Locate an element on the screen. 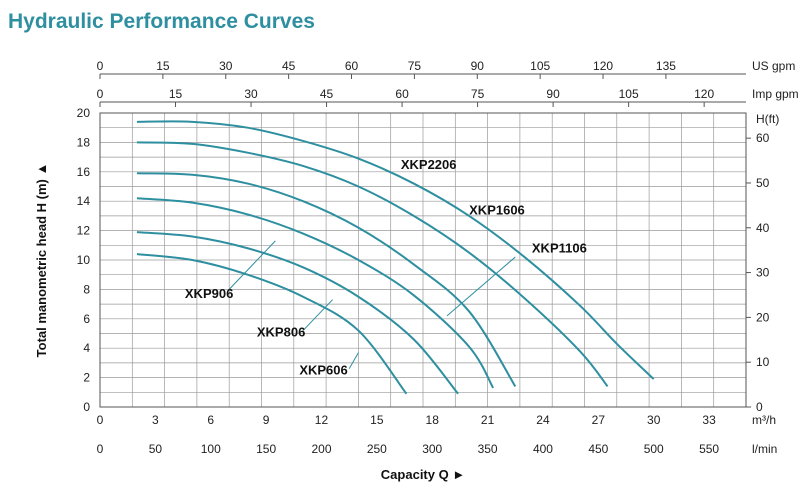 The height and width of the screenshot is (490, 800). x-tick-label: 33 is located at coordinates (709, 420).